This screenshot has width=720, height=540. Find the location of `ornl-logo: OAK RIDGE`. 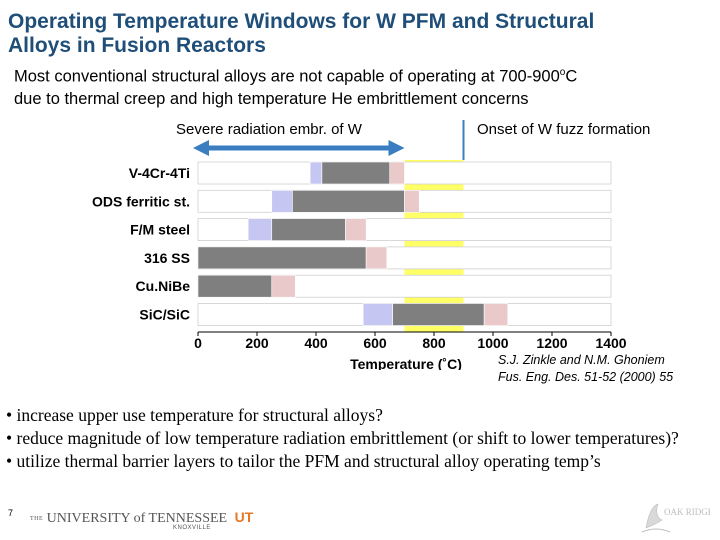

ornl-logo: OAK RIDGE is located at coordinates (675, 518).